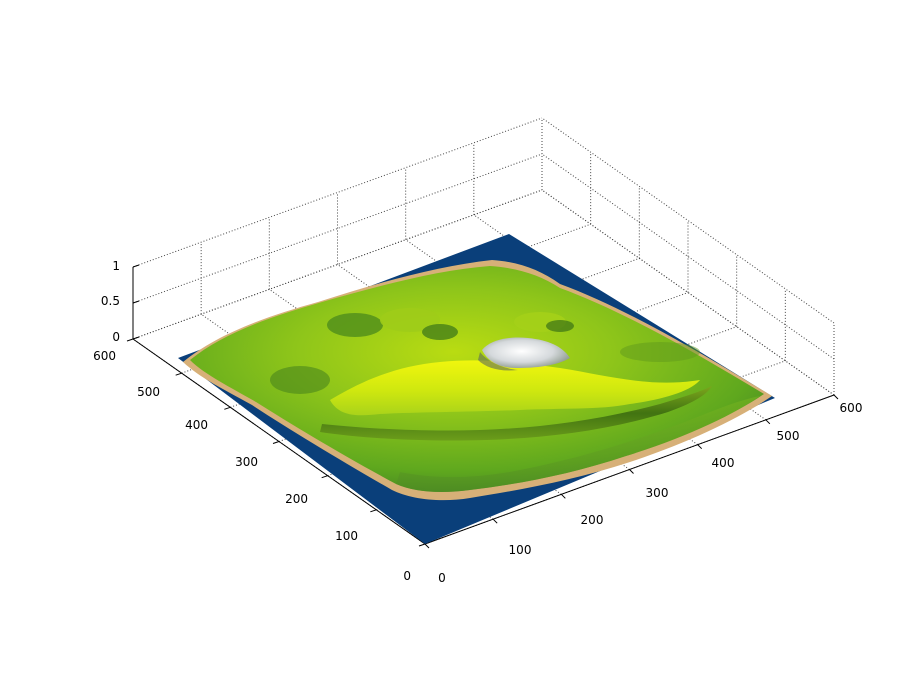  Describe the element at coordinates (520, 550) in the screenshot. I see `x-tick-1: 100` at that location.